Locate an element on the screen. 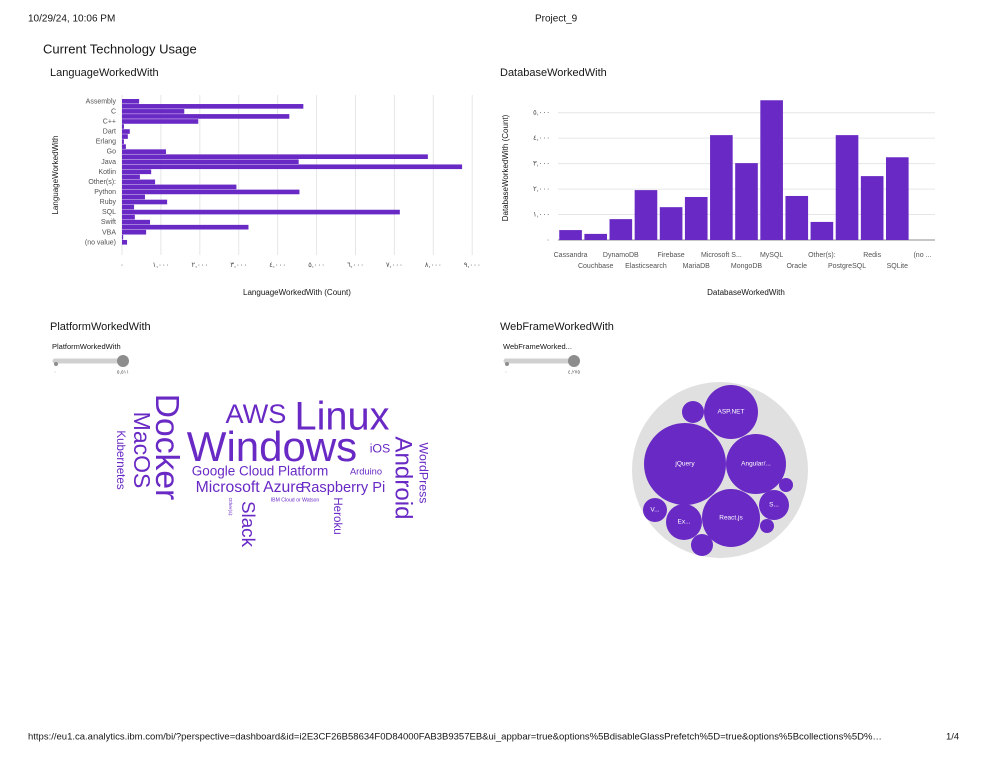  y-axis-label: DatabaseWorkedWith (Count) is located at coordinates (505, 167).